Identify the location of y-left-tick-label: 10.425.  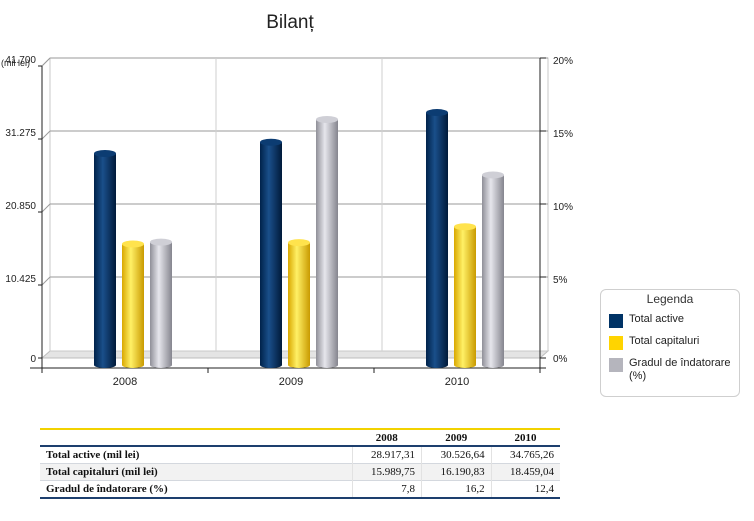
(20, 279).